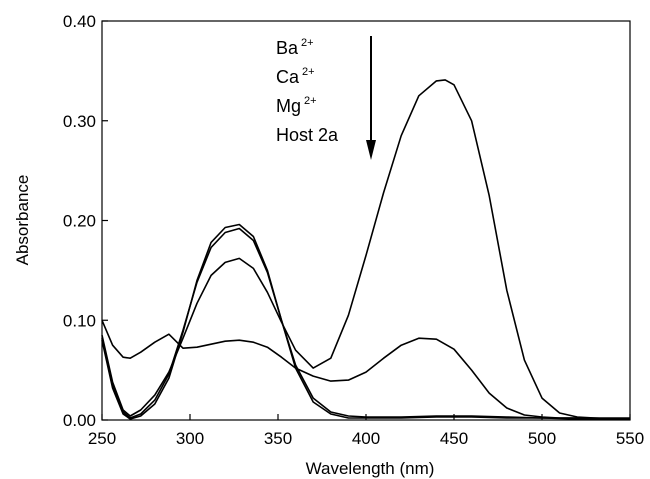  I want to click on x-axis-ticks: 250 300 350 400 450 500 550, so click(366, 431).